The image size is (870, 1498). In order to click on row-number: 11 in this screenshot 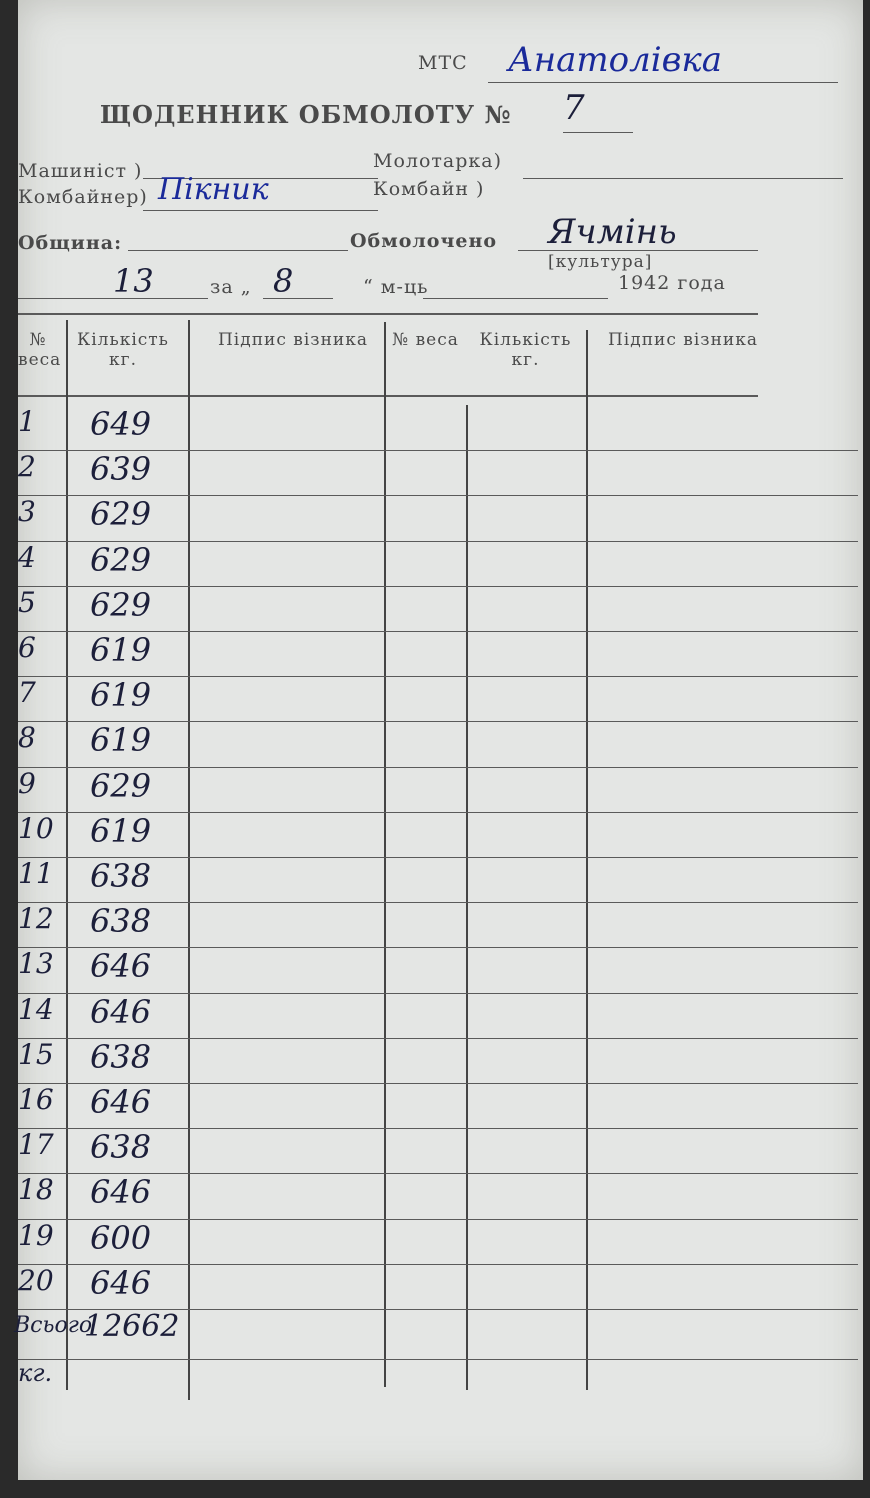, I will do `click(36, 873)`.